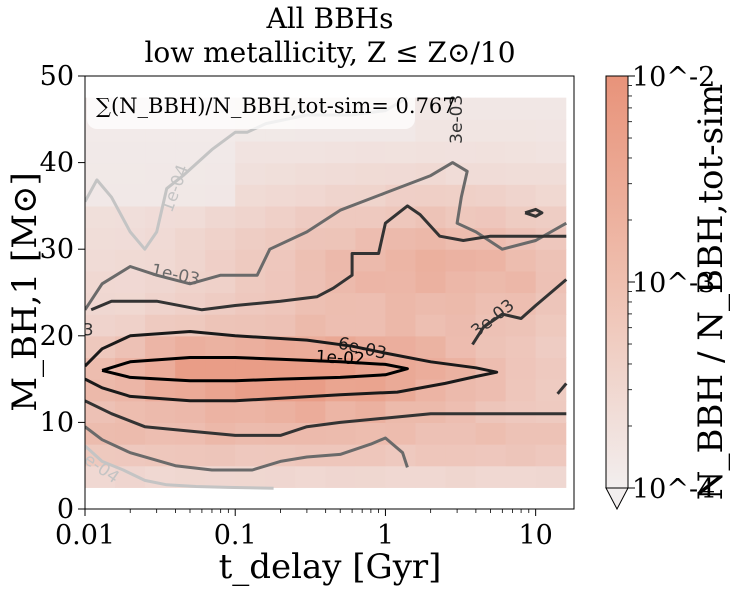 The height and width of the screenshot is (592, 733). What do you see at coordinates (276, 106) in the screenshot?
I see `annotation-text: ∑(N_BBH)/N_BBH,tot-sim= 0.767` at bounding box center [276, 106].